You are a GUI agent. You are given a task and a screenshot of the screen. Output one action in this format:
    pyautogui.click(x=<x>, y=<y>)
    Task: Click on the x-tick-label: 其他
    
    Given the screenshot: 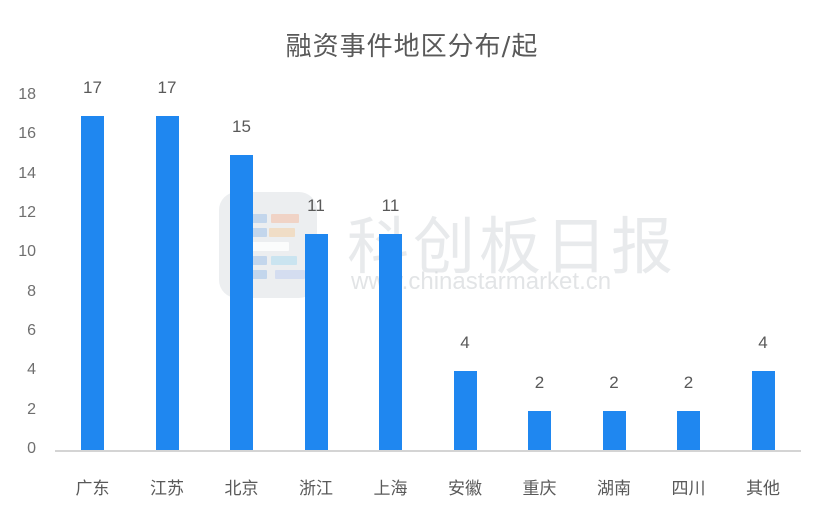 What is the action you would take?
    pyautogui.click(x=763, y=489)
    